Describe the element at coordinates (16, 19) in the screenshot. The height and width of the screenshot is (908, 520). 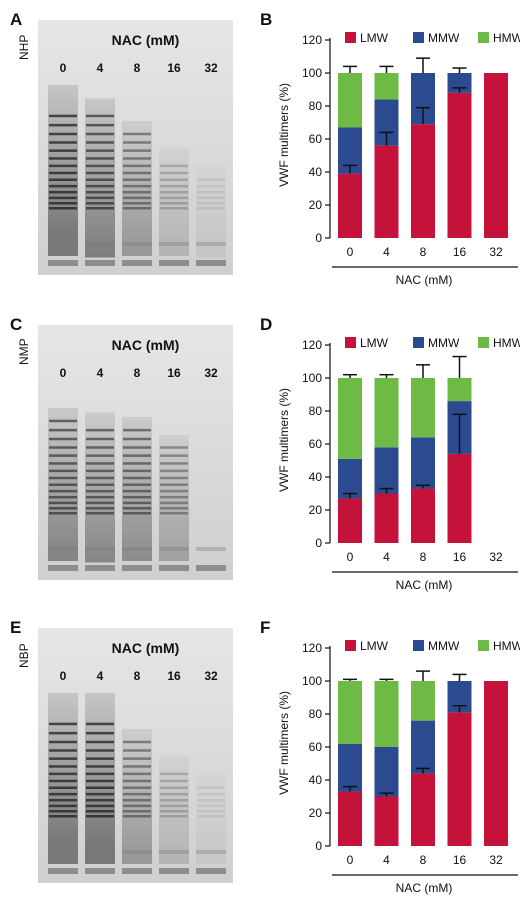
I see `gel-panel-letter: A` at that location.